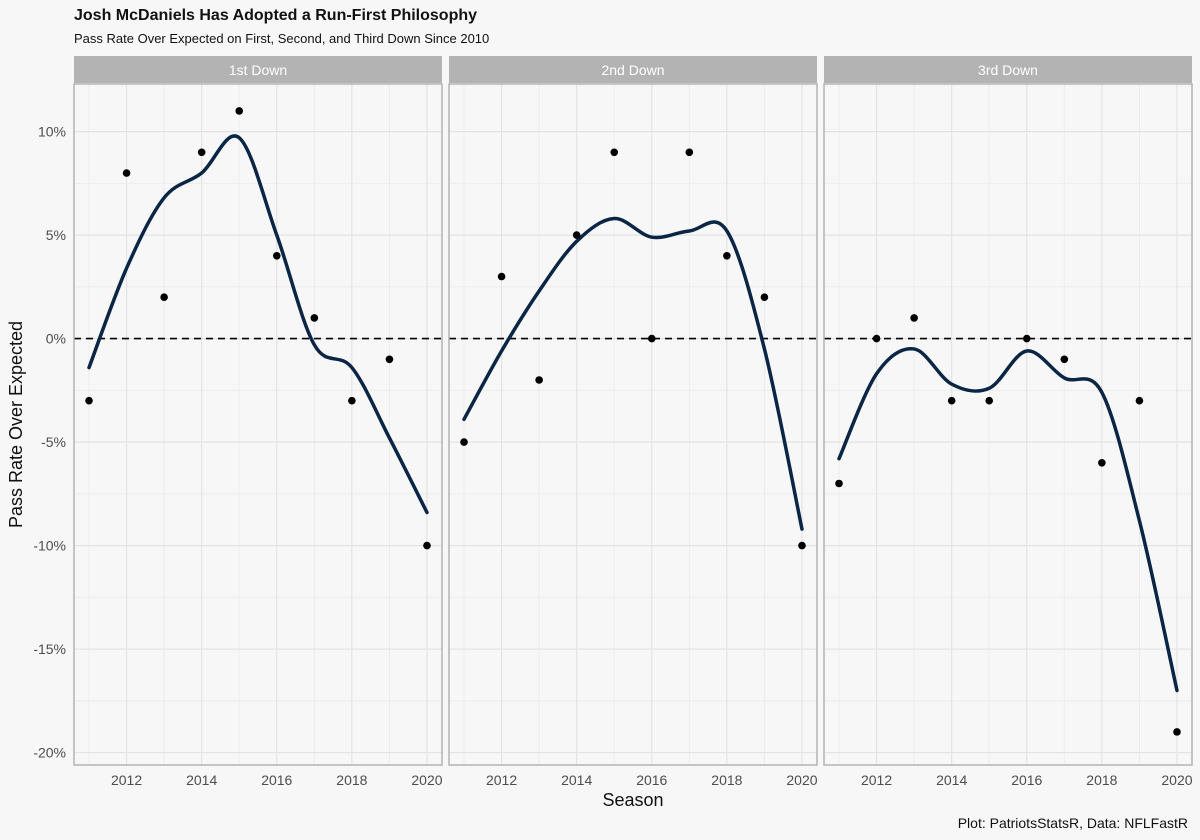 This screenshot has height=840, width=1200. I want to click on facet-label: 3rd Down, so click(1008, 70).